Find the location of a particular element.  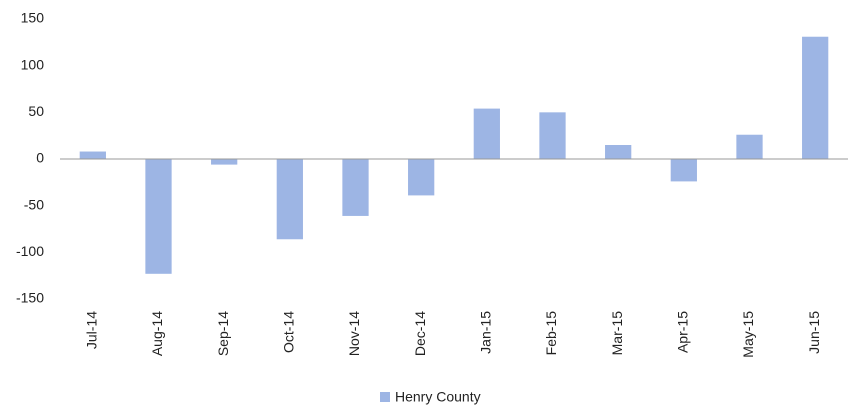

y-tick-label: 150 is located at coordinates (33, 18).